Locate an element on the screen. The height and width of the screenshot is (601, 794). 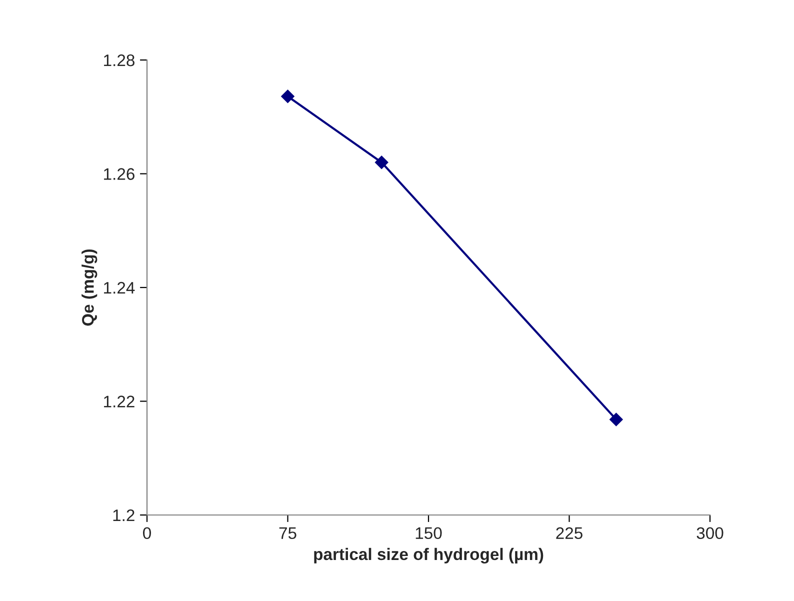
y-tick-label: 1.24 is located at coordinates (119, 288).